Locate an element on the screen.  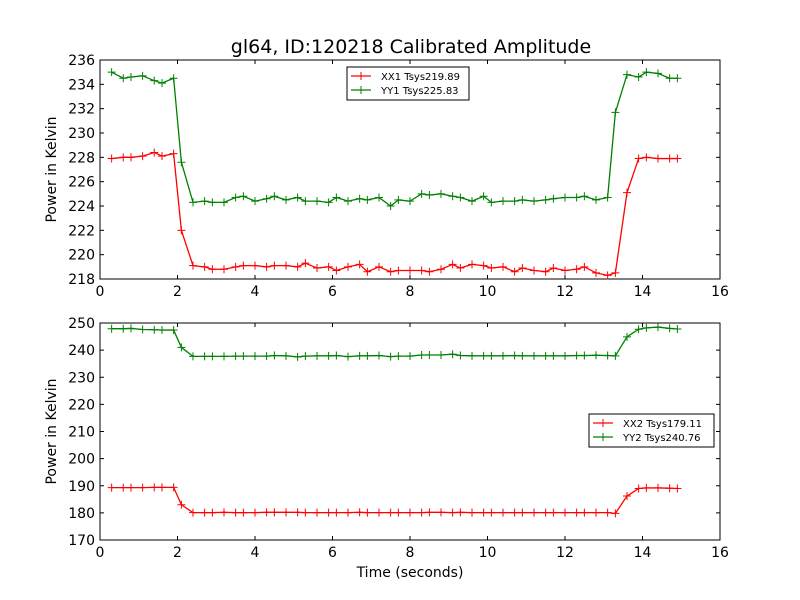
y-tick-label: 232 is located at coordinates (81, 110).